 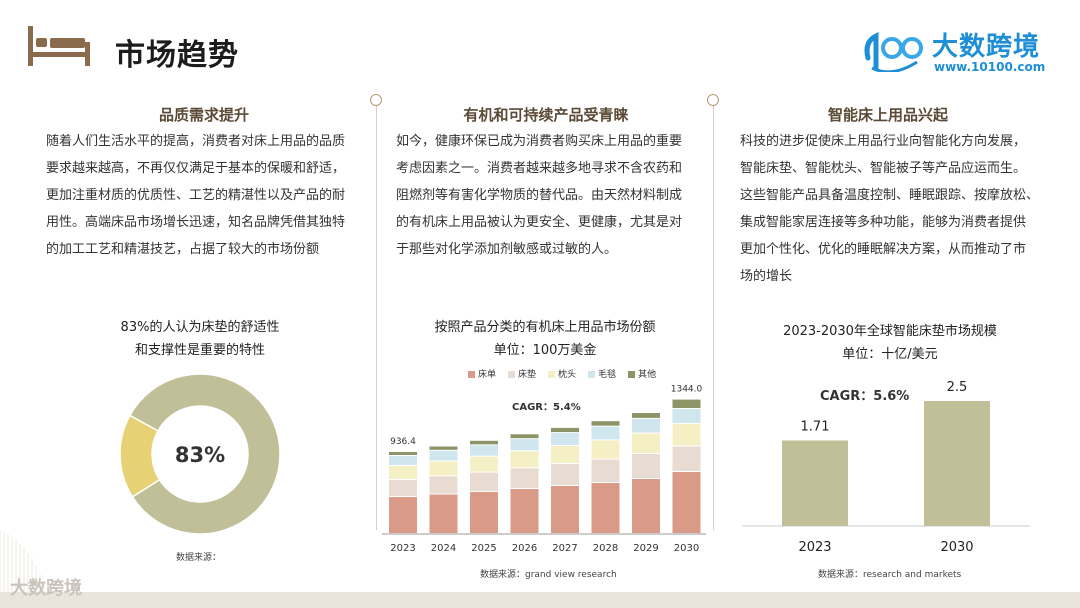 What do you see at coordinates (645, 548) in the screenshot?
I see `x-tick-2029: 2029` at bounding box center [645, 548].